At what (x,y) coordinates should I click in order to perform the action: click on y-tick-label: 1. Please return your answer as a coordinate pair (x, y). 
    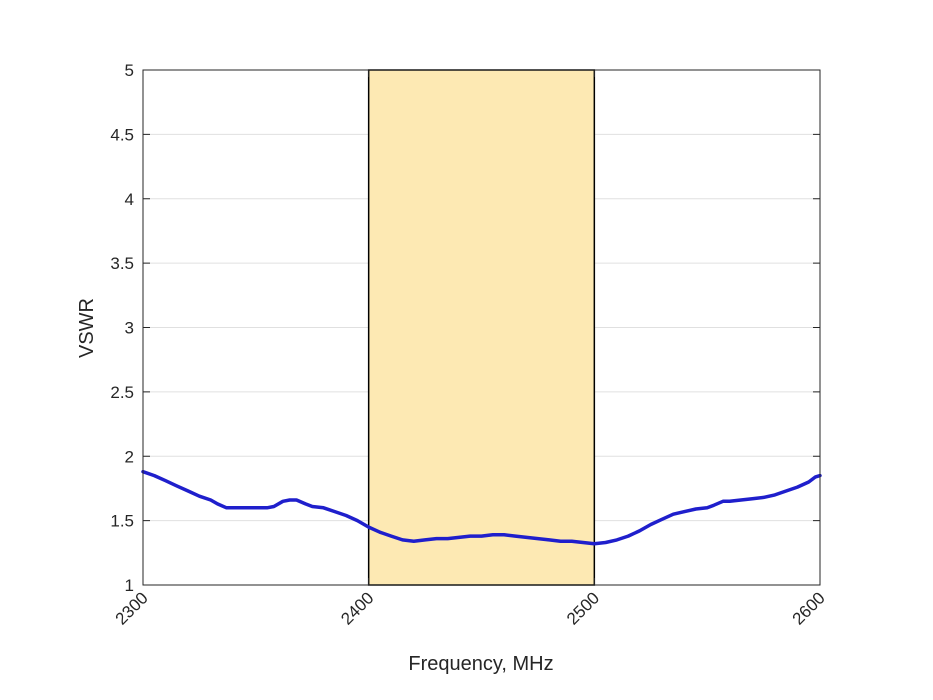
    Looking at the image, I should click on (129, 585).